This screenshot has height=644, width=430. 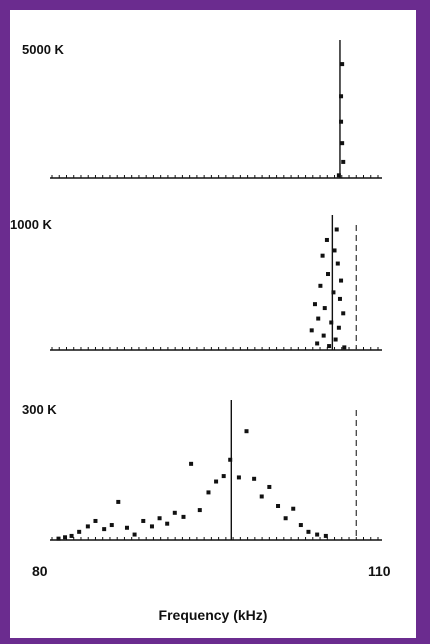 I want to click on panel-label: 300 K, so click(x=39, y=409).